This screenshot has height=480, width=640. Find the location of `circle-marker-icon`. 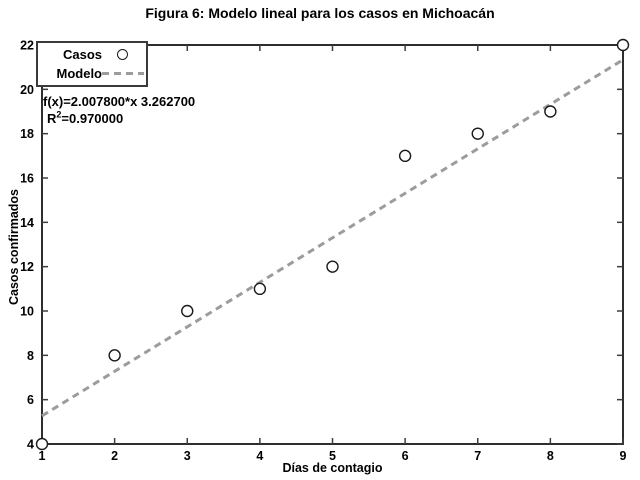

circle-marker-icon is located at coordinates (122, 54).